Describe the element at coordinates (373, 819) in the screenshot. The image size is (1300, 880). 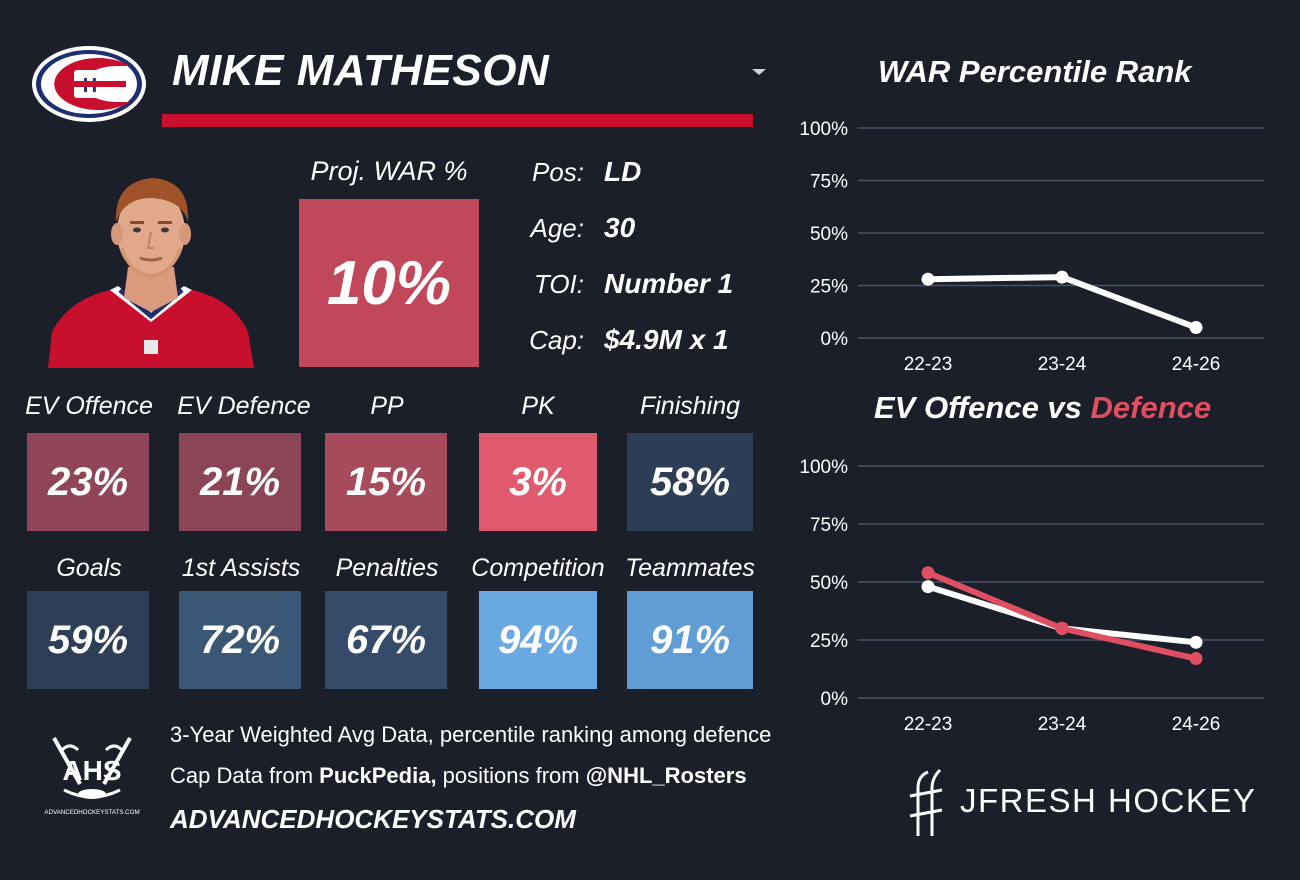
I see `website-link: ADVANCEDHOCKEYSTATS.COM` at that location.